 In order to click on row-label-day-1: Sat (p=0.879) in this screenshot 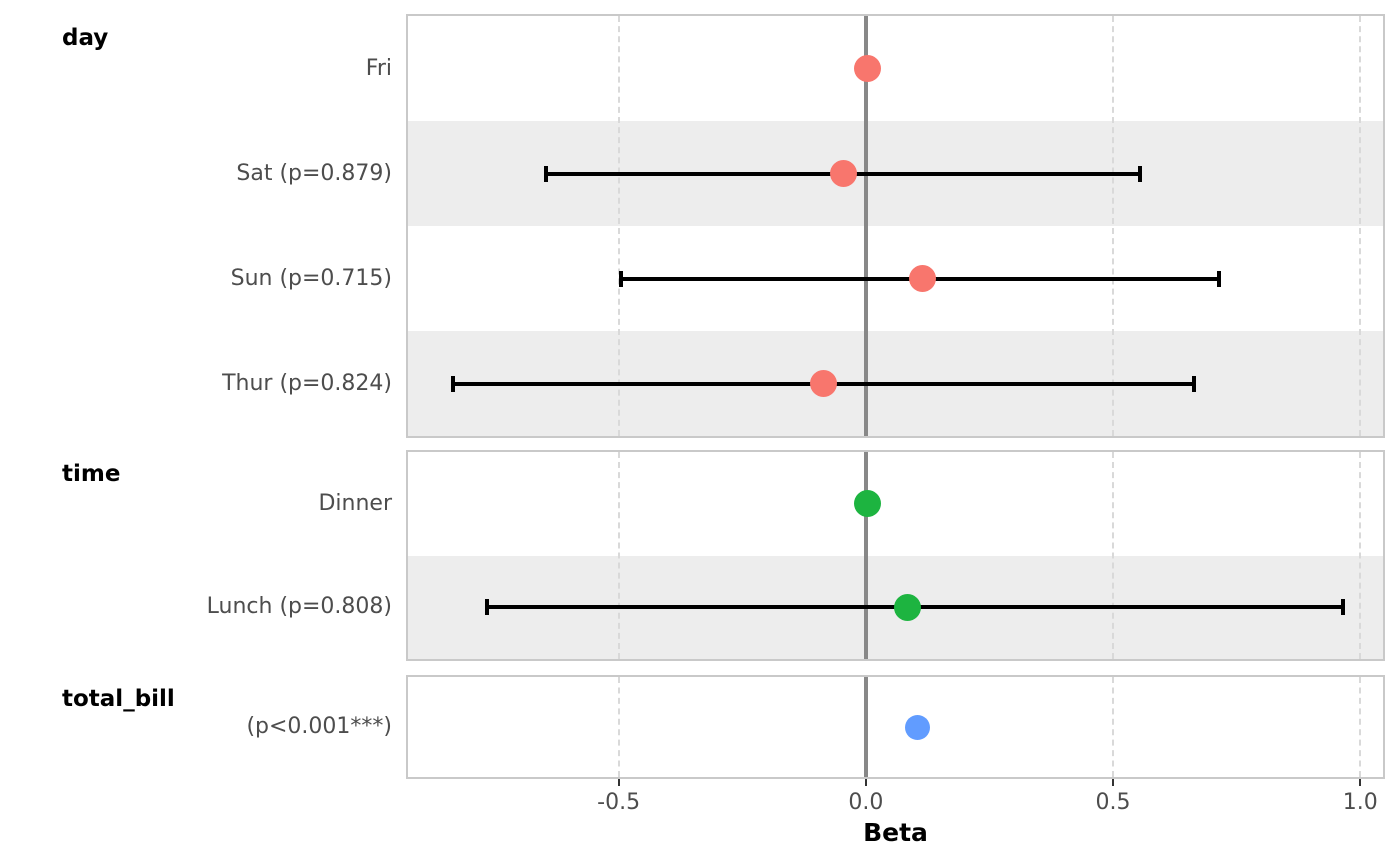, I will do `click(314, 173)`.